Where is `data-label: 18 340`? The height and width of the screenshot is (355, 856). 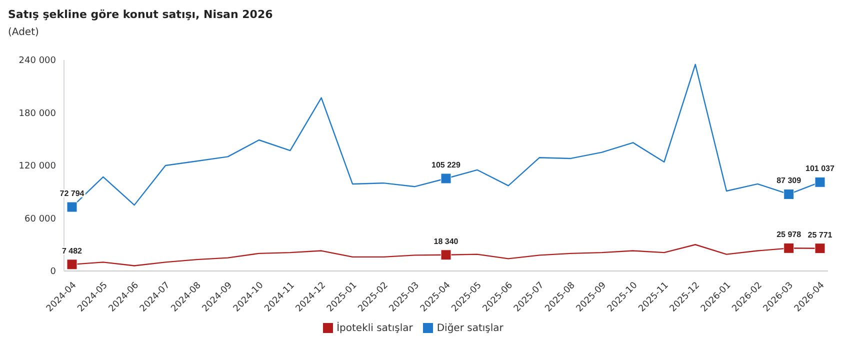 data-label: 18 340 is located at coordinates (446, 241).